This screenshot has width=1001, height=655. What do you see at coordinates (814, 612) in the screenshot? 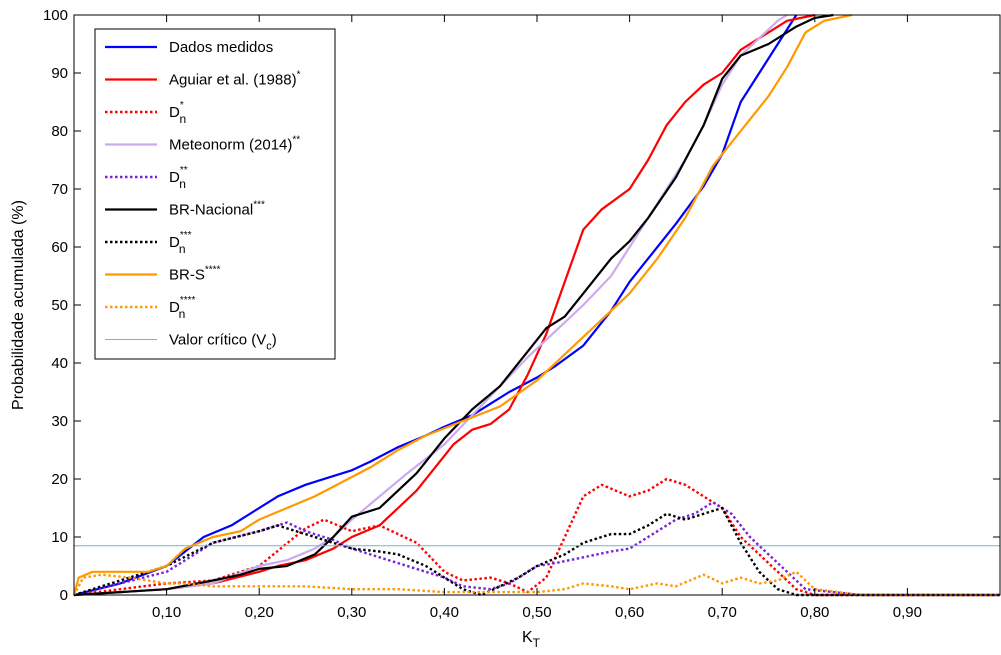
I see `x-tick-label: 0,80` at bounding box center [814, 612].